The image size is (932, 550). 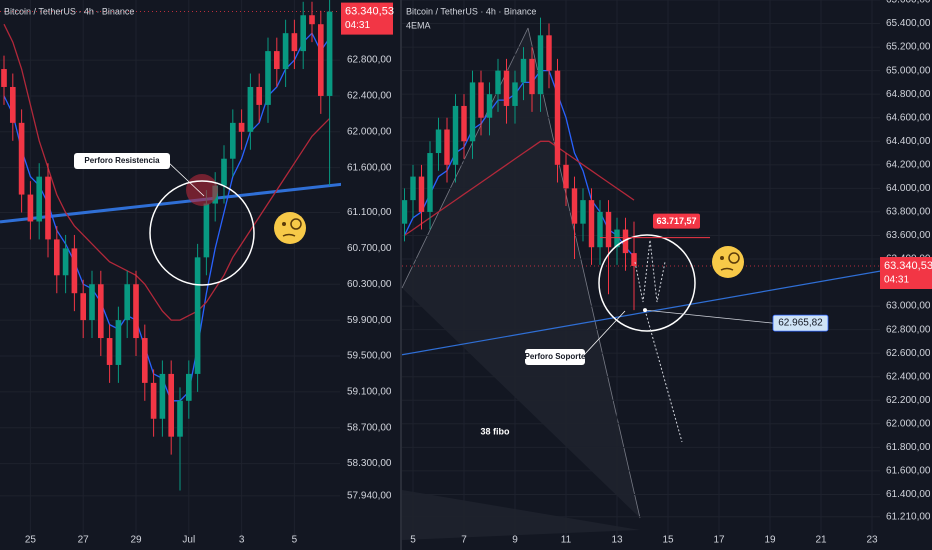 What do you see at coordinates (202, 190) in the screenshot?
I see `highlight-dot` at bounding box center [202, 190].